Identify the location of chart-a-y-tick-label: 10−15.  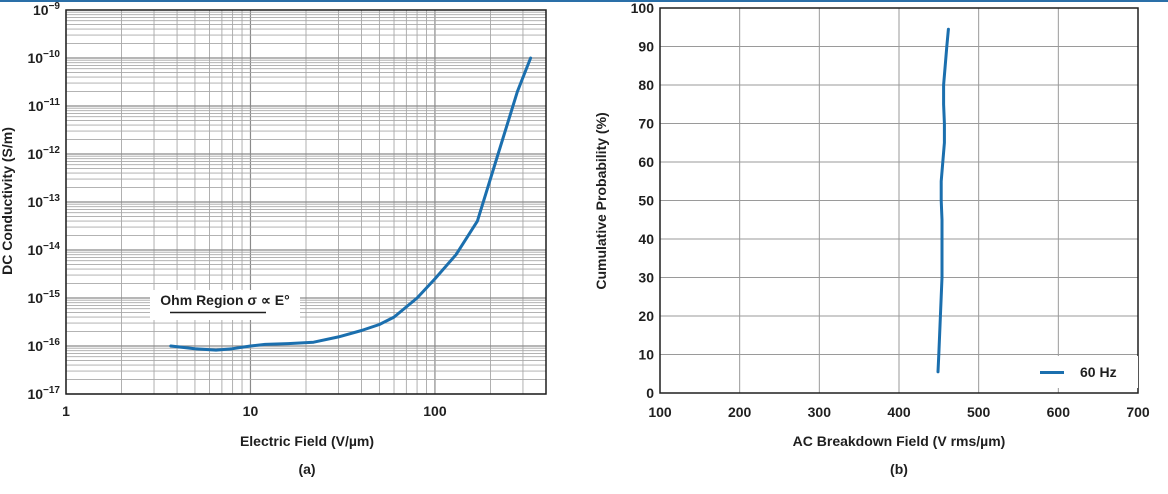
(43, 297).